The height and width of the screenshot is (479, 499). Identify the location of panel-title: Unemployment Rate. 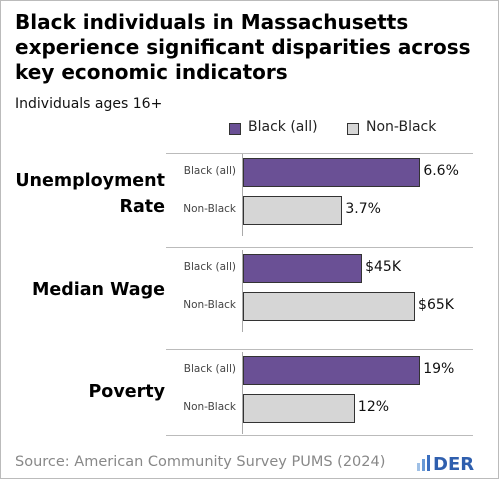
(90, 194).